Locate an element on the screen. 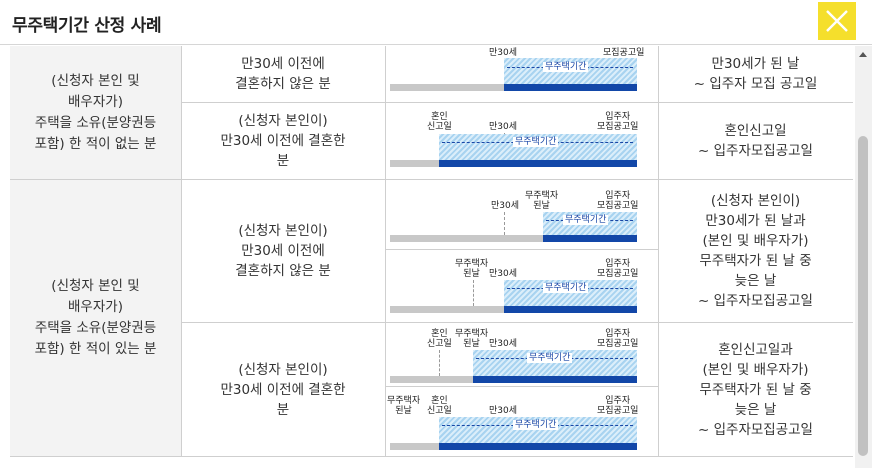 The height and width of the screenshot is (468, 872). close-button is located at coordinates (837, 21).